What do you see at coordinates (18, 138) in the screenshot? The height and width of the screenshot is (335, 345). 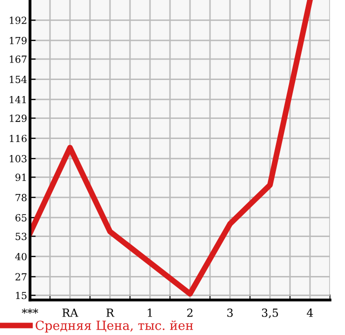 I see `y-tick-label: 116` at bounding box center [18, 138].